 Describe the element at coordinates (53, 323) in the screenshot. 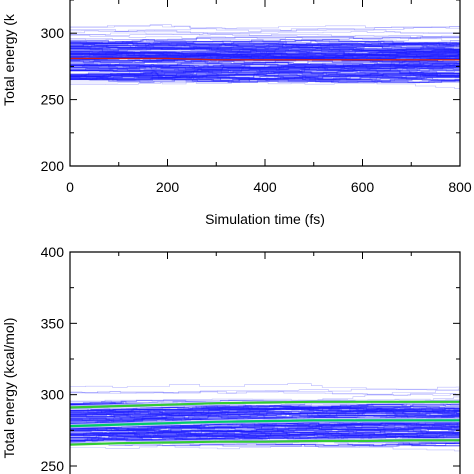

I see `y-tick-label: 350` at that location.